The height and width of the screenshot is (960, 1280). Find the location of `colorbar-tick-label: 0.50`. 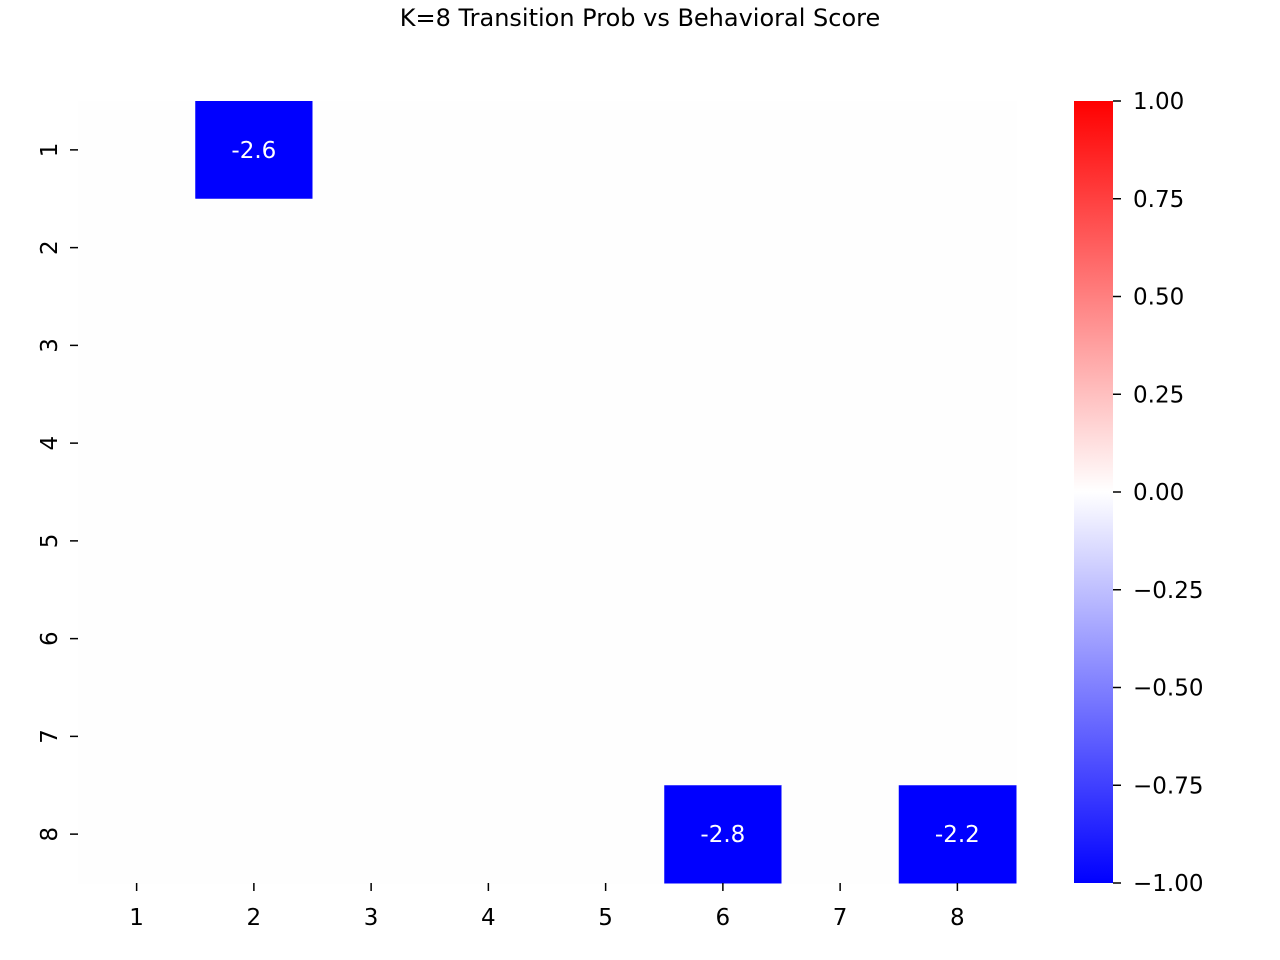

colorbar-tick-label: 0.50 is located at coordinates (1158, 298).